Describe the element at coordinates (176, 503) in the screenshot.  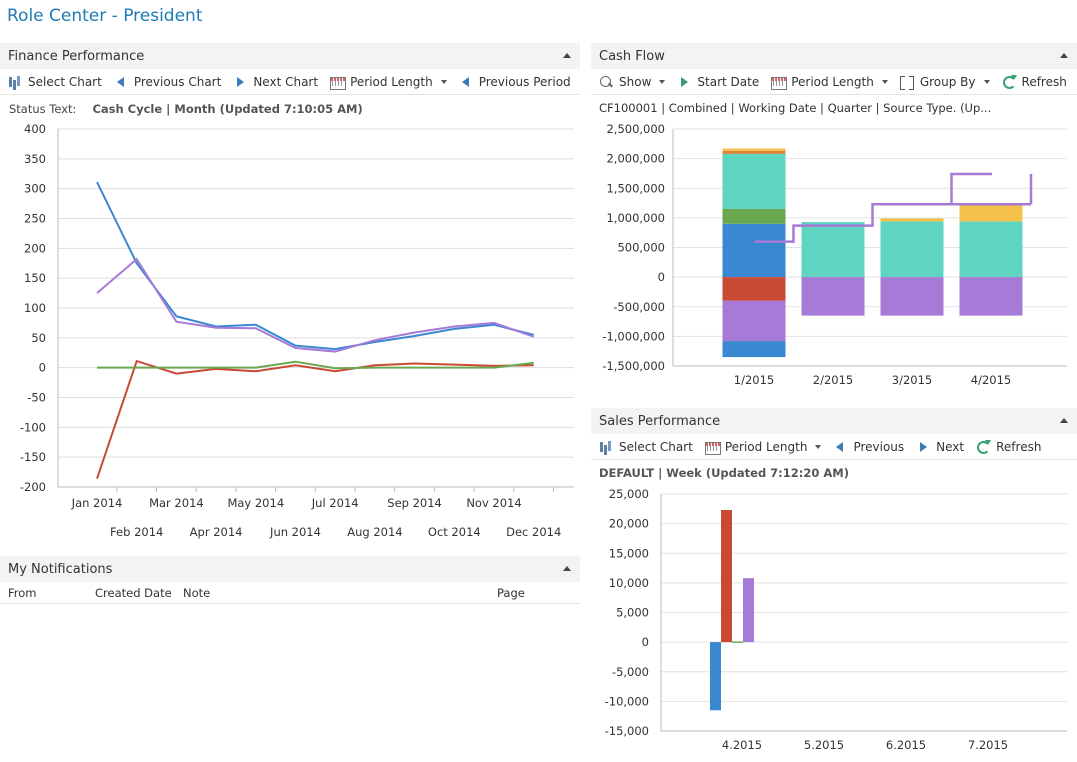
I see `x-tick-label: Mar 2014` at that location.